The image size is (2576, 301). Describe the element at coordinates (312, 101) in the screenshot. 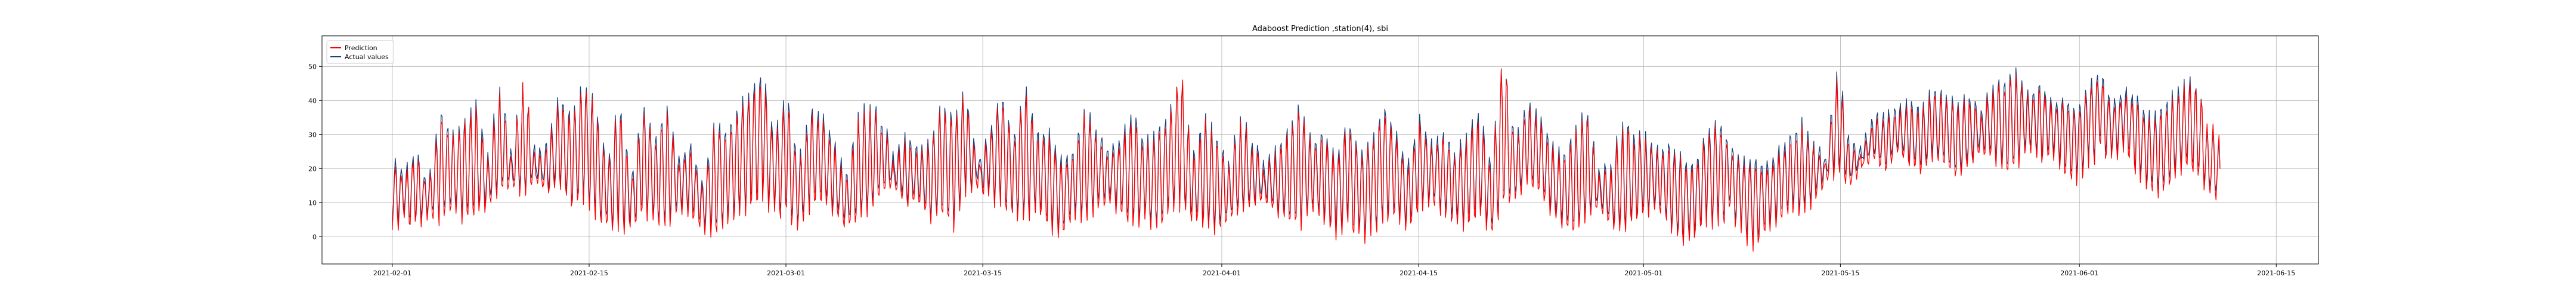

I see `y-tick-label: 40` at that location.